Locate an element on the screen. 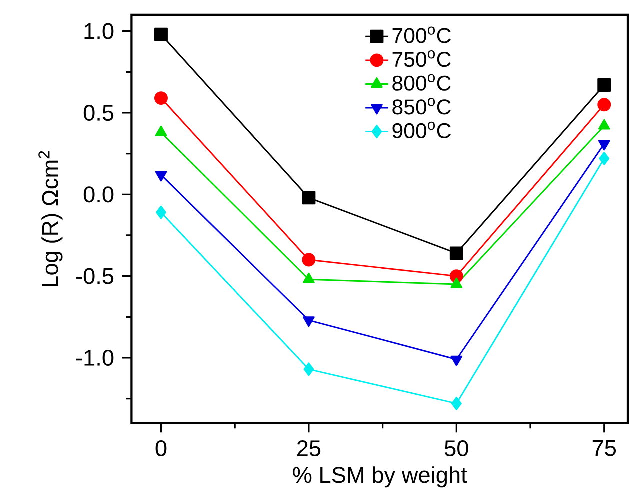 The width and height of the screenshot is (629, 501). x-axis-title: % LSM by weight is located at coordinates (380, 477).